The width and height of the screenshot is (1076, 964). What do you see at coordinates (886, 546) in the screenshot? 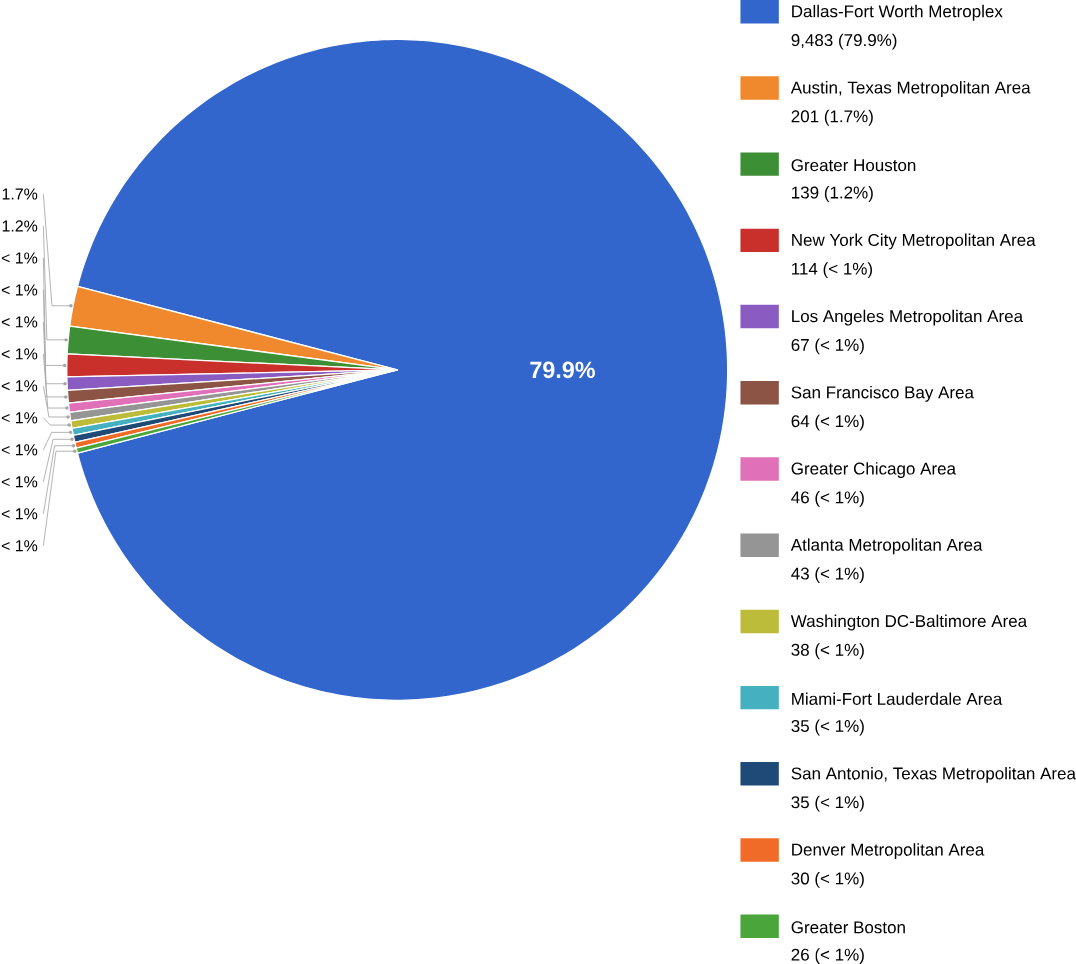
I see `legend-label: Atlanta Metropolitan Area` at bounding box center [886, 546].